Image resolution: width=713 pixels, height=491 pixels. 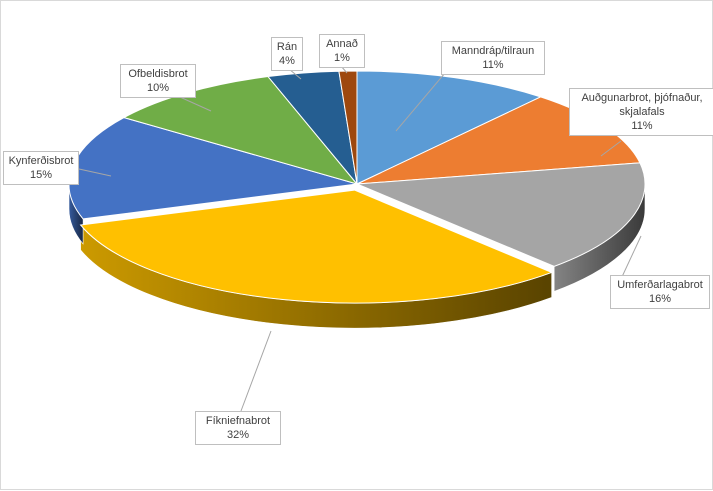 What do you see at coordinates (238, 421) in the screenshot?
I see `slice-label-text: Fíkniefnabrot` at bounding box center [238, 421].